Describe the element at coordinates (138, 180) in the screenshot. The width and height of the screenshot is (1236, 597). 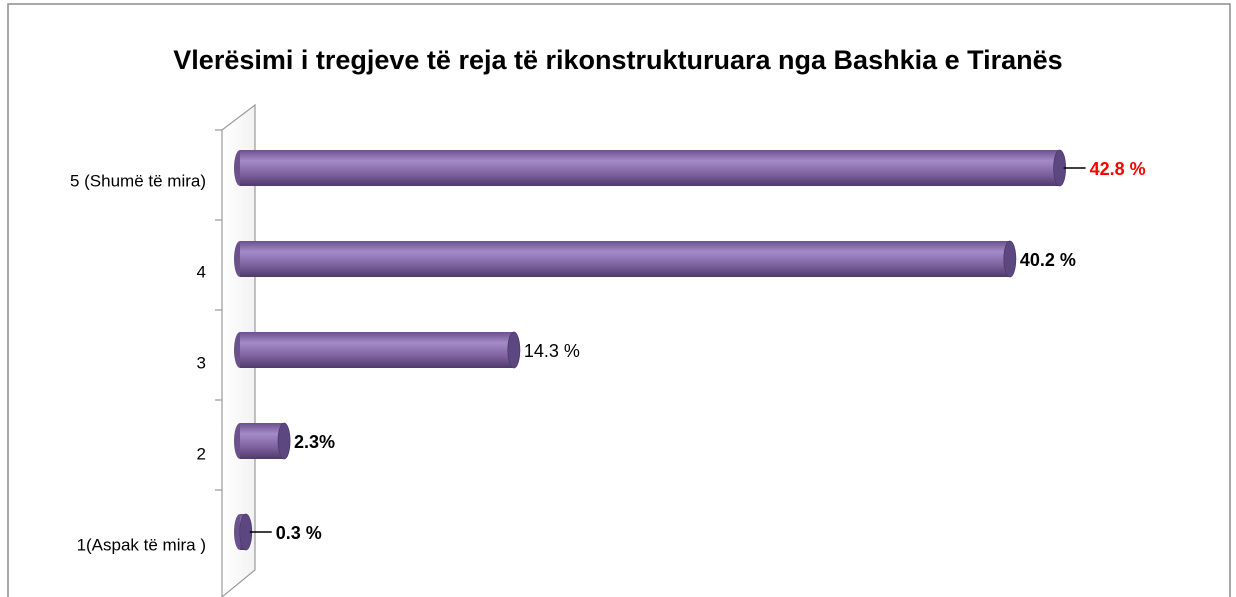
I see `category-label: 5 (Shumë të mira)` at that location.